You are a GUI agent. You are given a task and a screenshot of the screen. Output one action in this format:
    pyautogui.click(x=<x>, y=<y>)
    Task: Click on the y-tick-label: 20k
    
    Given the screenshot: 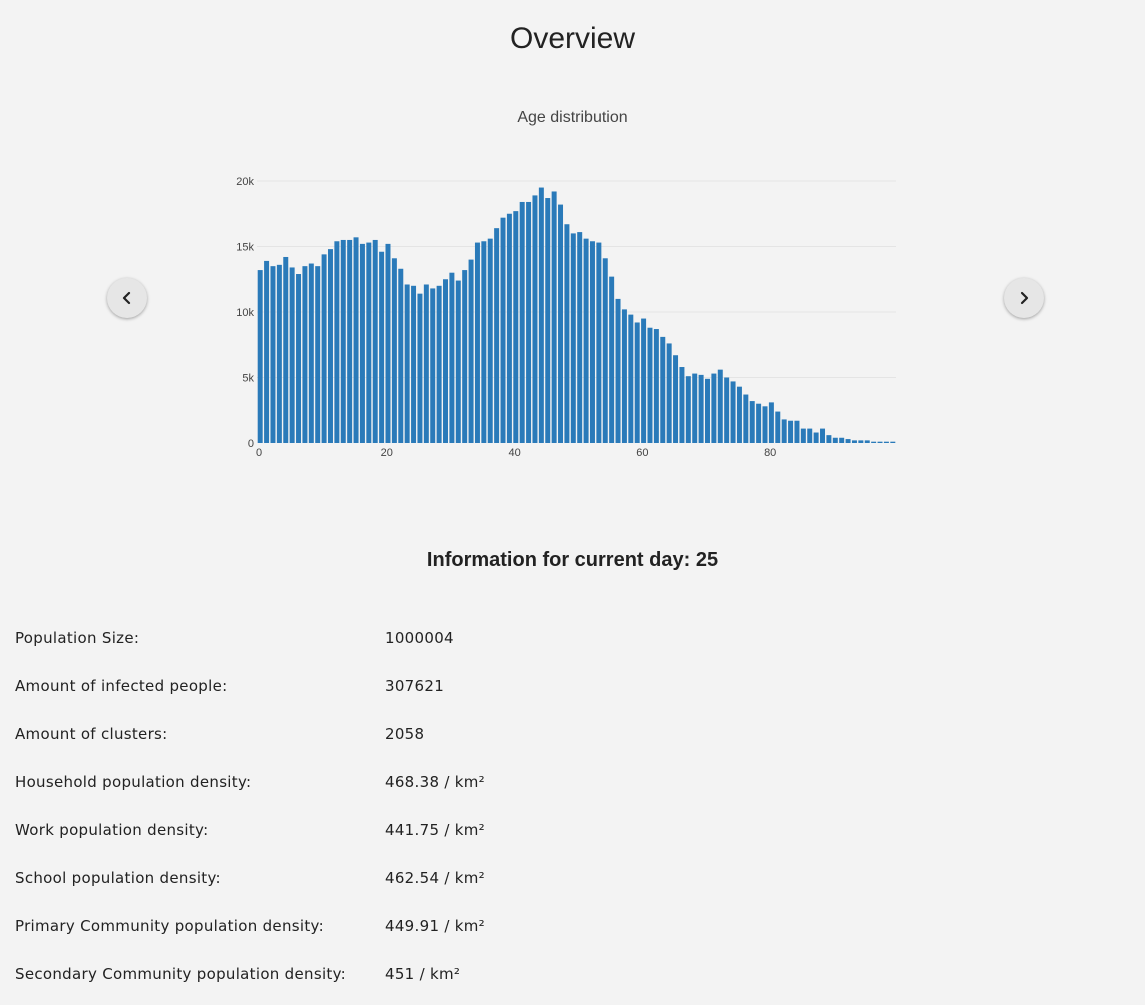 What is the action you would take?
    pyautogui.click(x=245, y=182)
    